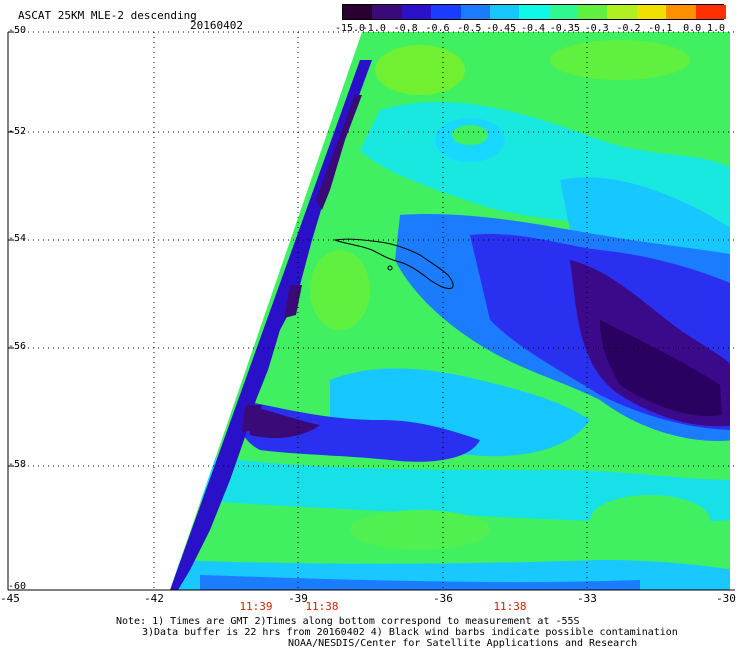 This screenshot has width=740, height=650. Describe the element at coordinates (216, 25) in the screenshot. I see `map-date: 20160402` at that location.